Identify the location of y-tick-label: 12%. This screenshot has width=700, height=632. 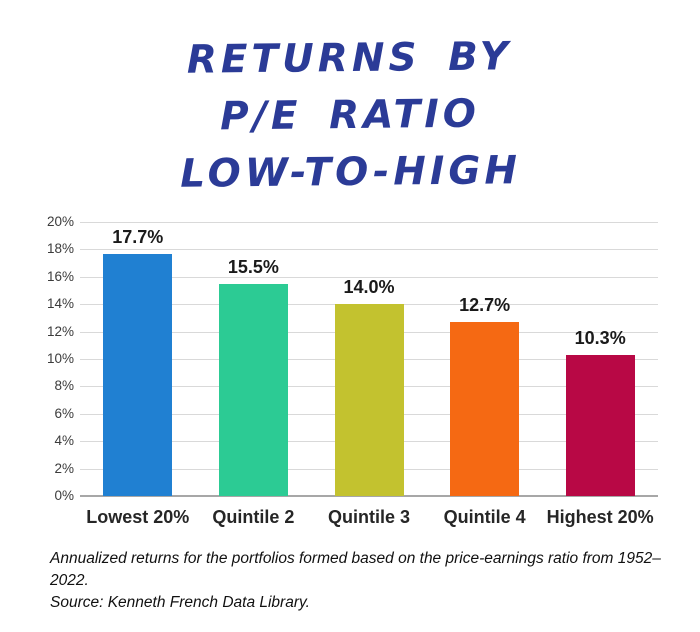
(60, 331).